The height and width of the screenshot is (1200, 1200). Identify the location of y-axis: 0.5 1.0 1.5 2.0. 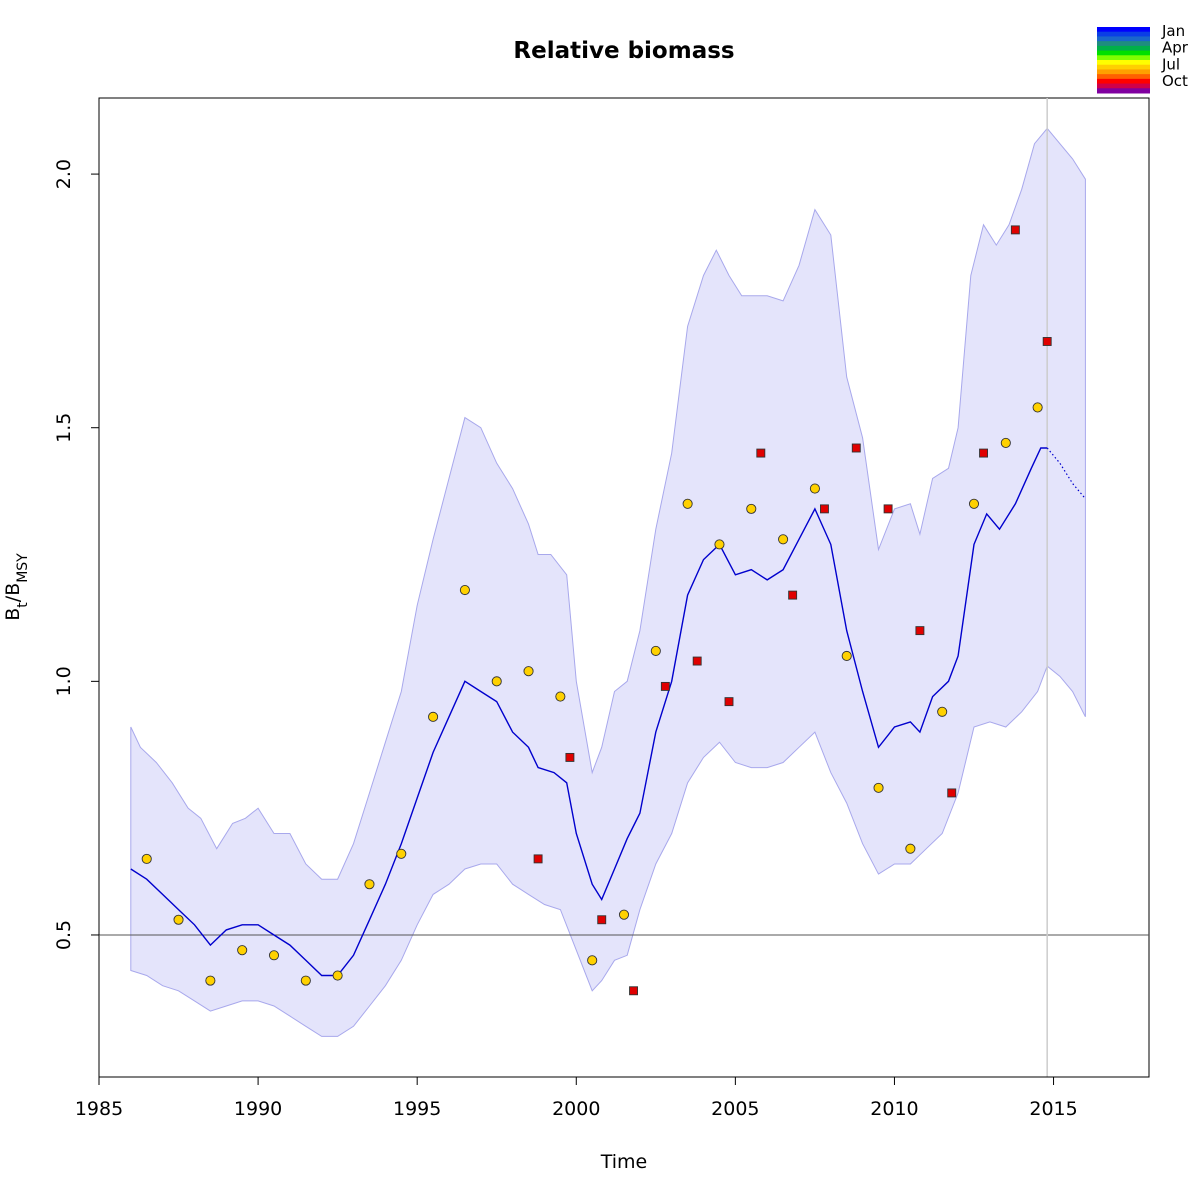
(76, 554).